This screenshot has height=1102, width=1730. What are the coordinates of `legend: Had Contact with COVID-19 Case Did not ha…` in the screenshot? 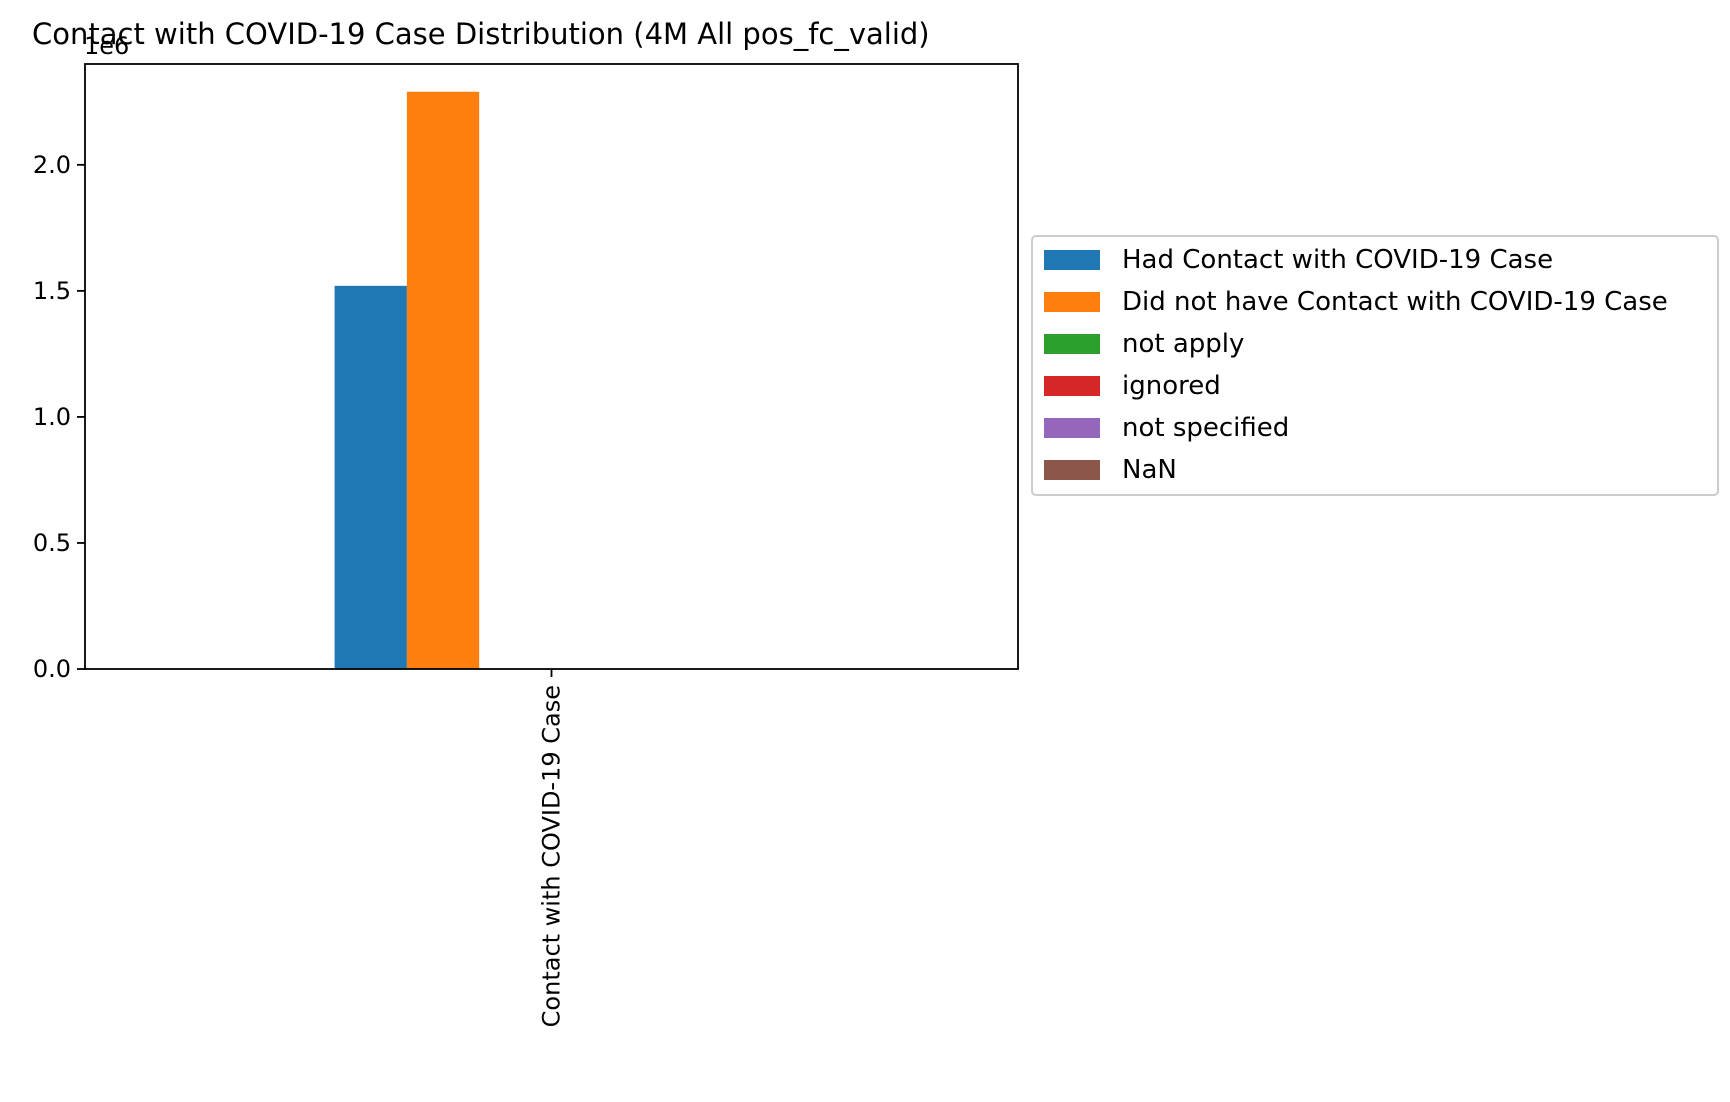 It's located at (1375, 365).